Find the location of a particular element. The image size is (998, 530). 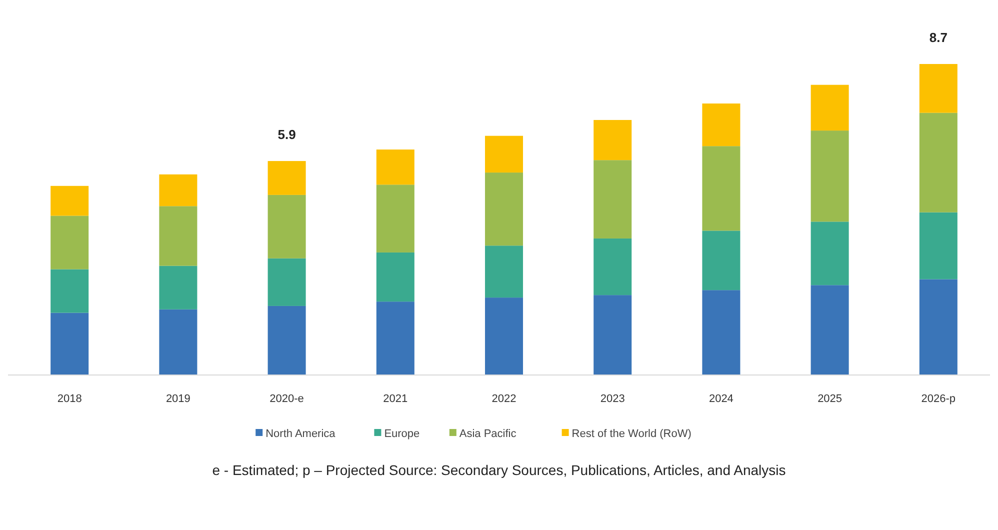

text: e - Estimated; p – Projected Source: Secondary Sources, Publications, Articles, and Analysis is located at coordinates (499, 470).